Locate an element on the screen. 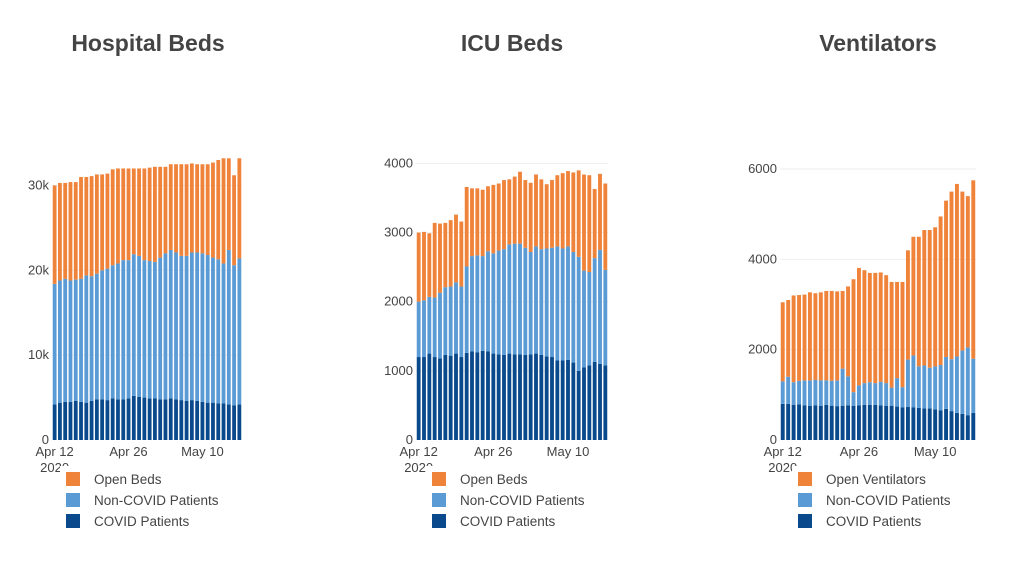 Image resolution: width=1022 pixels, height=566 pixels. y-tick-label: 2000 is located at coordinates (398, 301).